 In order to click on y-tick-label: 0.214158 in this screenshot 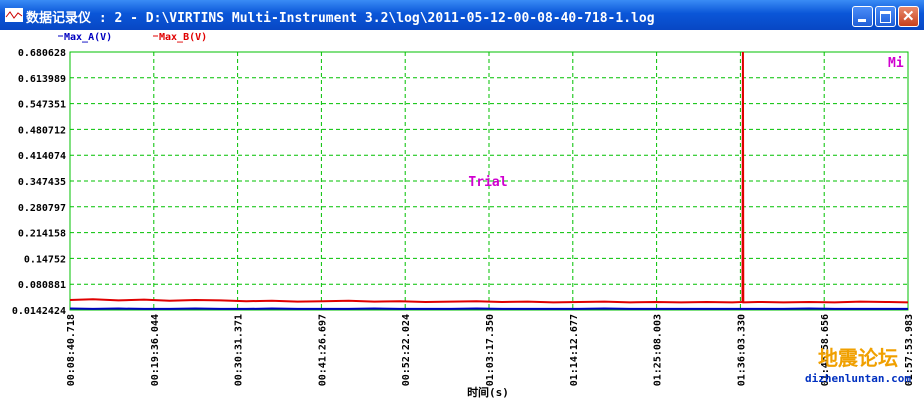, I will do `click(42, 234)`.